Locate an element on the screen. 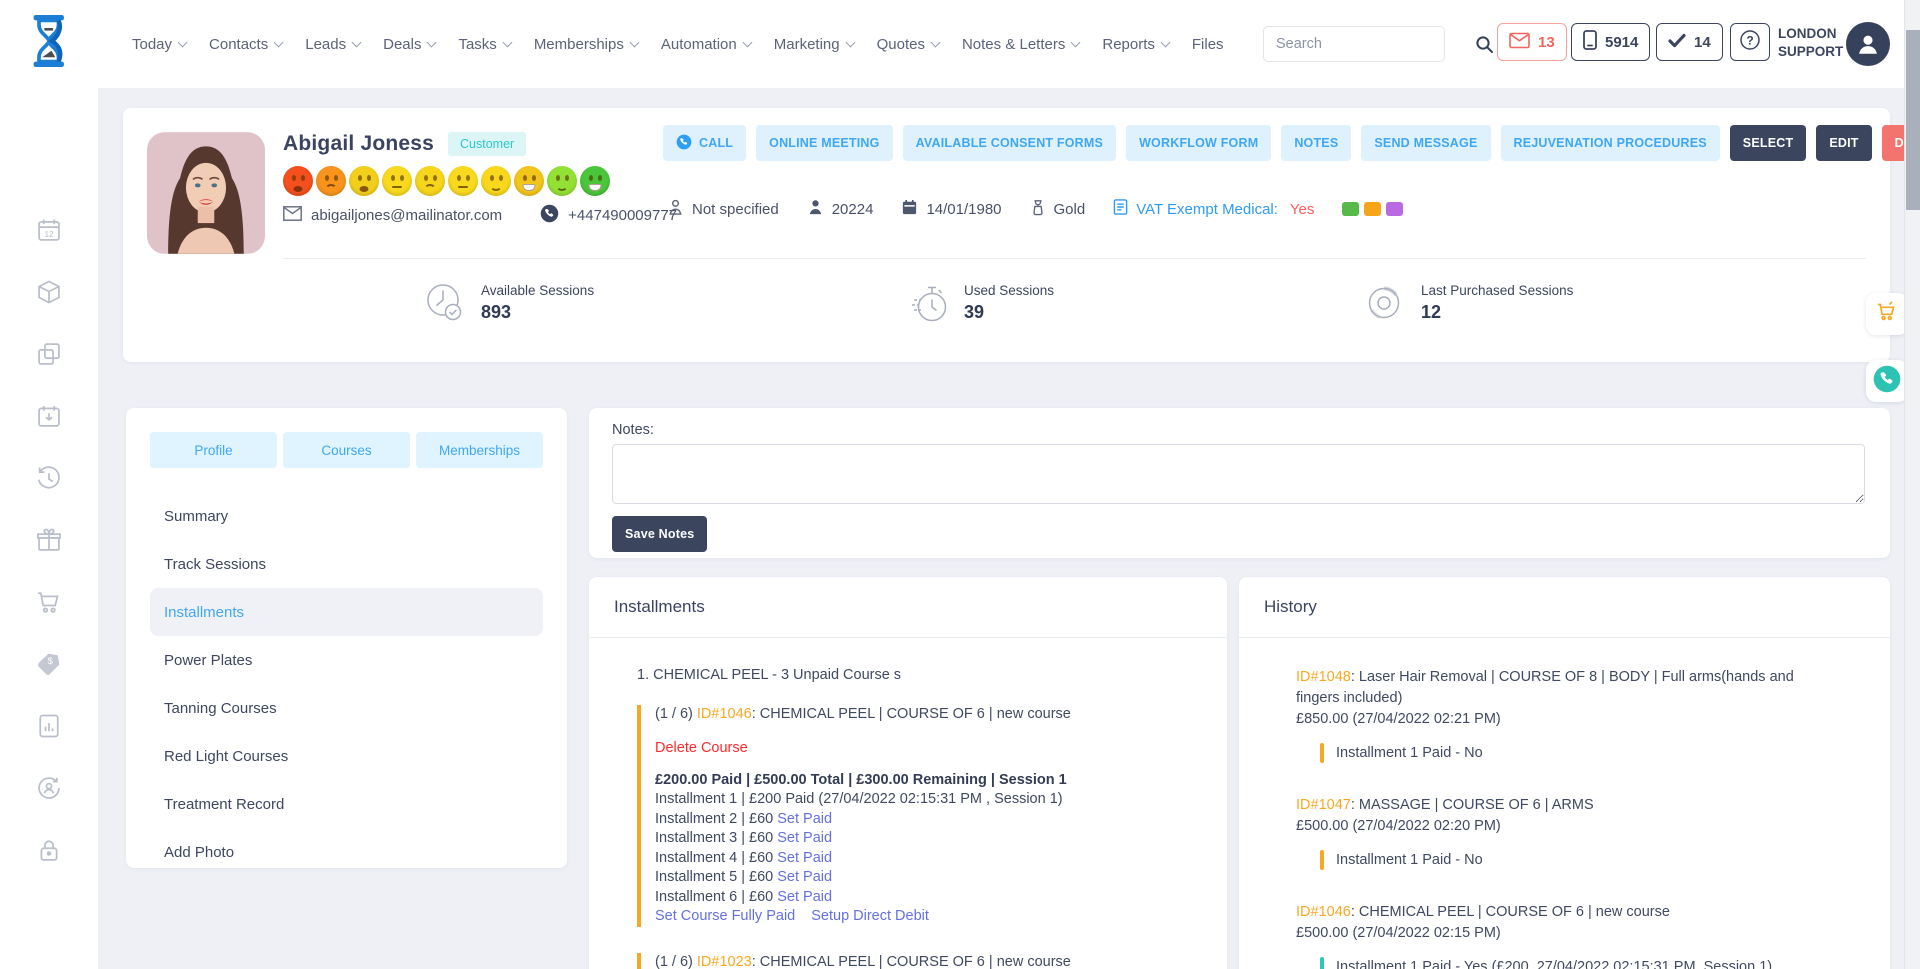 The image size is (1920, 969). cart-float-button is located at coordinates (1887, 314).